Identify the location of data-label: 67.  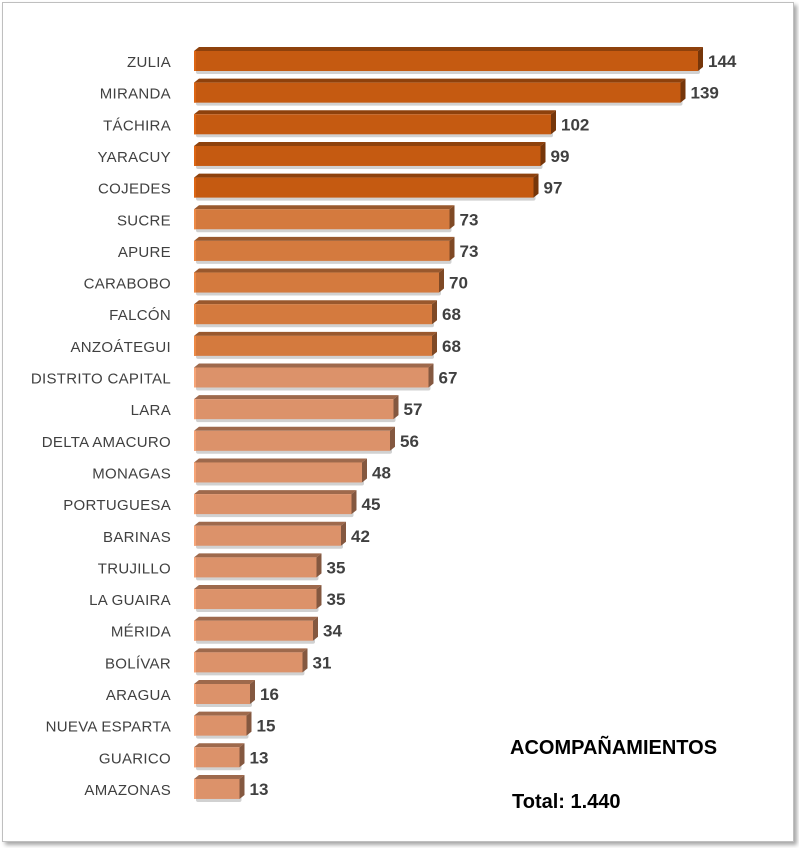
(448, 378).